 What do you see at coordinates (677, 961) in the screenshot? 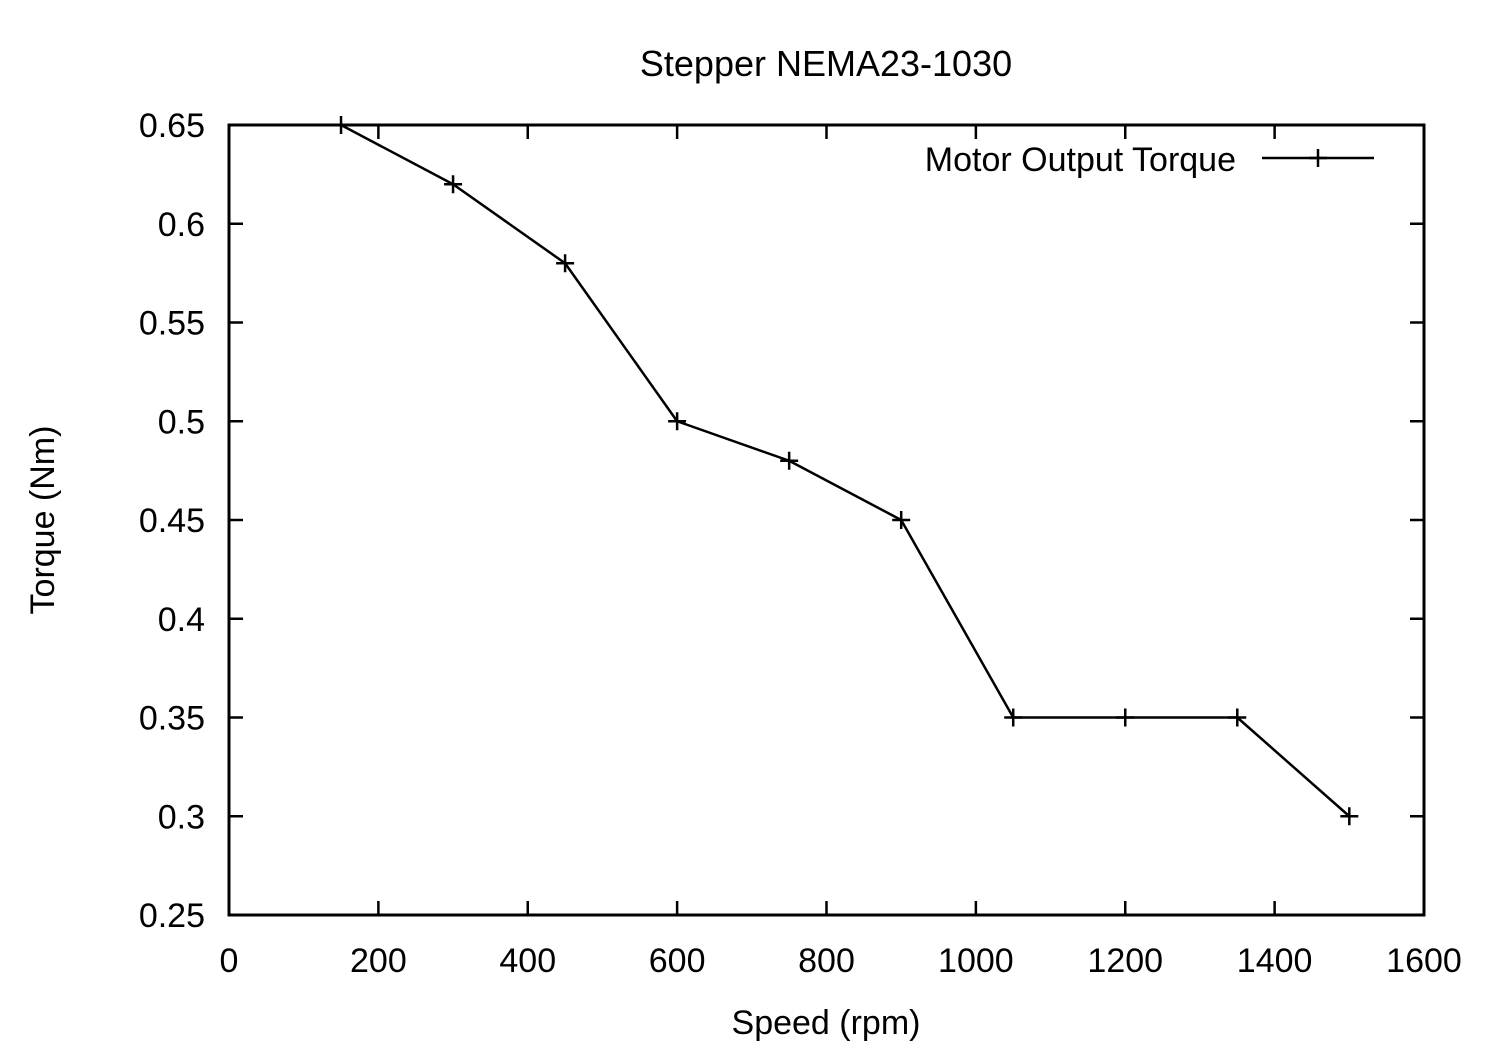
I see `x-tick-label: 600` at bounding box center [677, 961].